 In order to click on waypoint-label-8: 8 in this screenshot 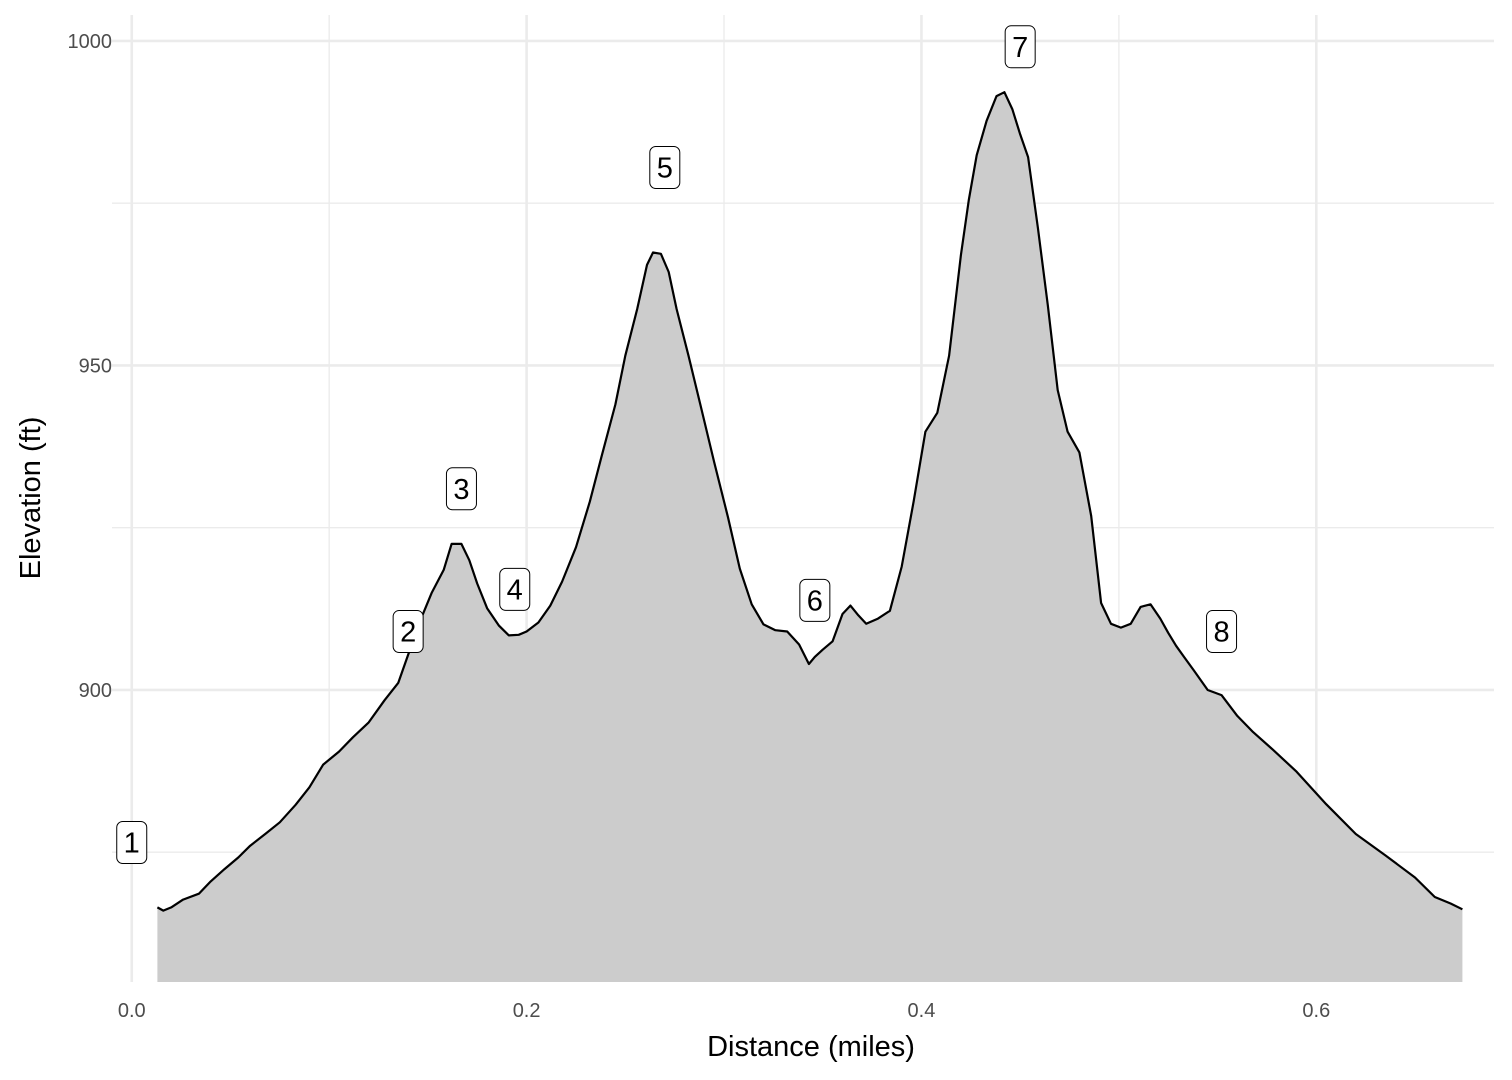, I will do `click(1222, 632)`.